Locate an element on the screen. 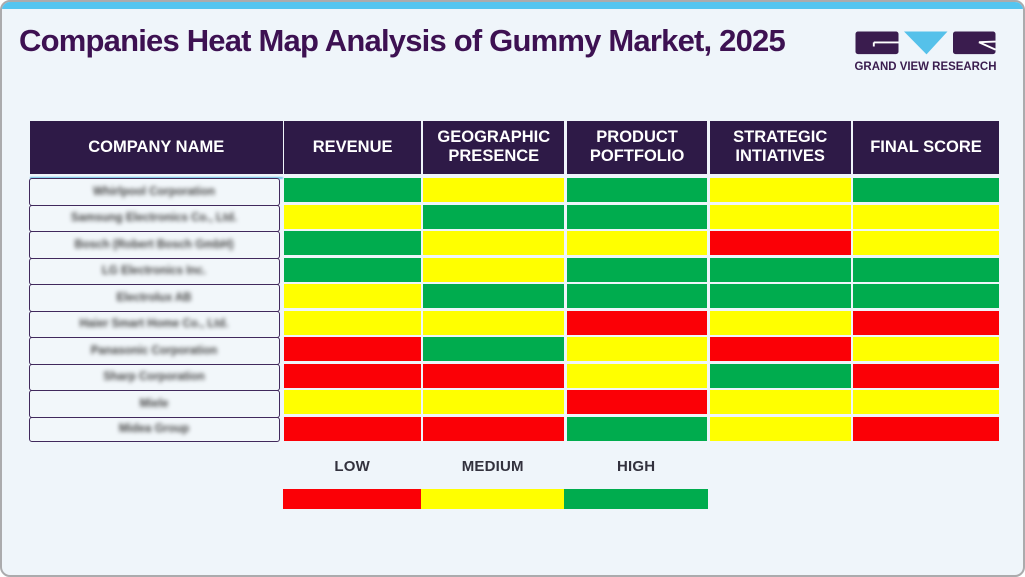 The height and width of the screenshot is (577, 1025). svg-text: GRAND VIEW RESEARCH is located at coordinates (926, 66).